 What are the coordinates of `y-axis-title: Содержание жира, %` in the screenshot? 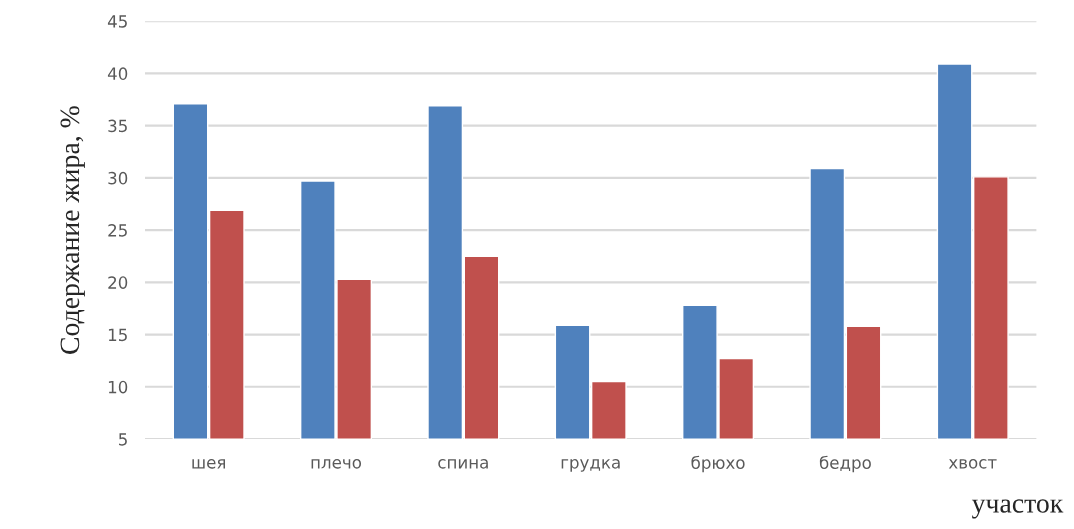 It's located at (72, 230).